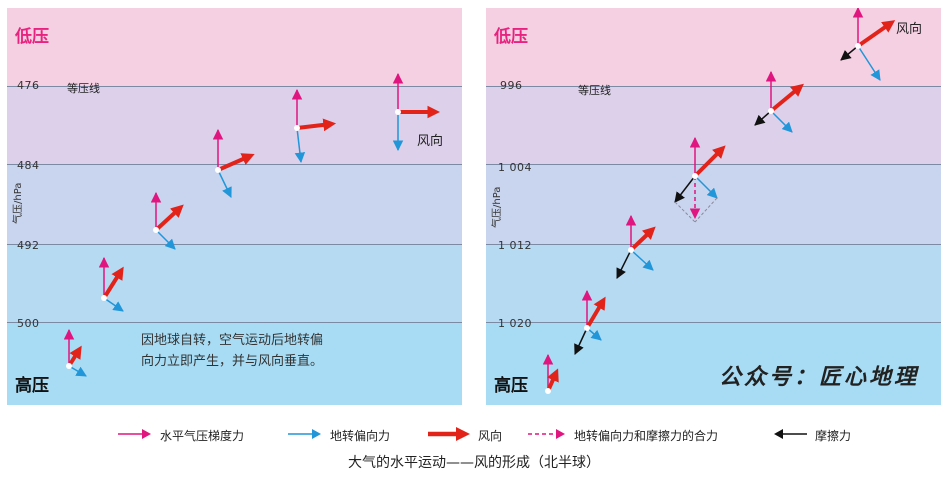 The height and width of the screenshot is (478, 948). Describe the element at coordinates (231, 351) in the screenshot. I see `explanation-note: 因地球自转，空气运动后地转偏向力立即产生，并与风向垂直。` at that location.